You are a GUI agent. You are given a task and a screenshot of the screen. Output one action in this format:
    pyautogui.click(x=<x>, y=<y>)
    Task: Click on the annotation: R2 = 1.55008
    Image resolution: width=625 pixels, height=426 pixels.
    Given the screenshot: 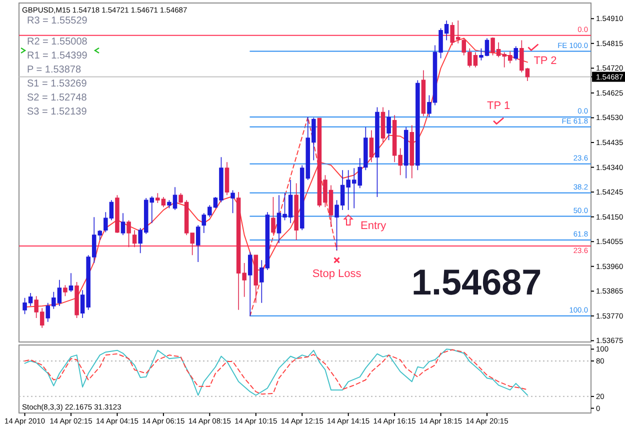 What is the action you would take?
    pyautogui.click(x=57, y=42)
    